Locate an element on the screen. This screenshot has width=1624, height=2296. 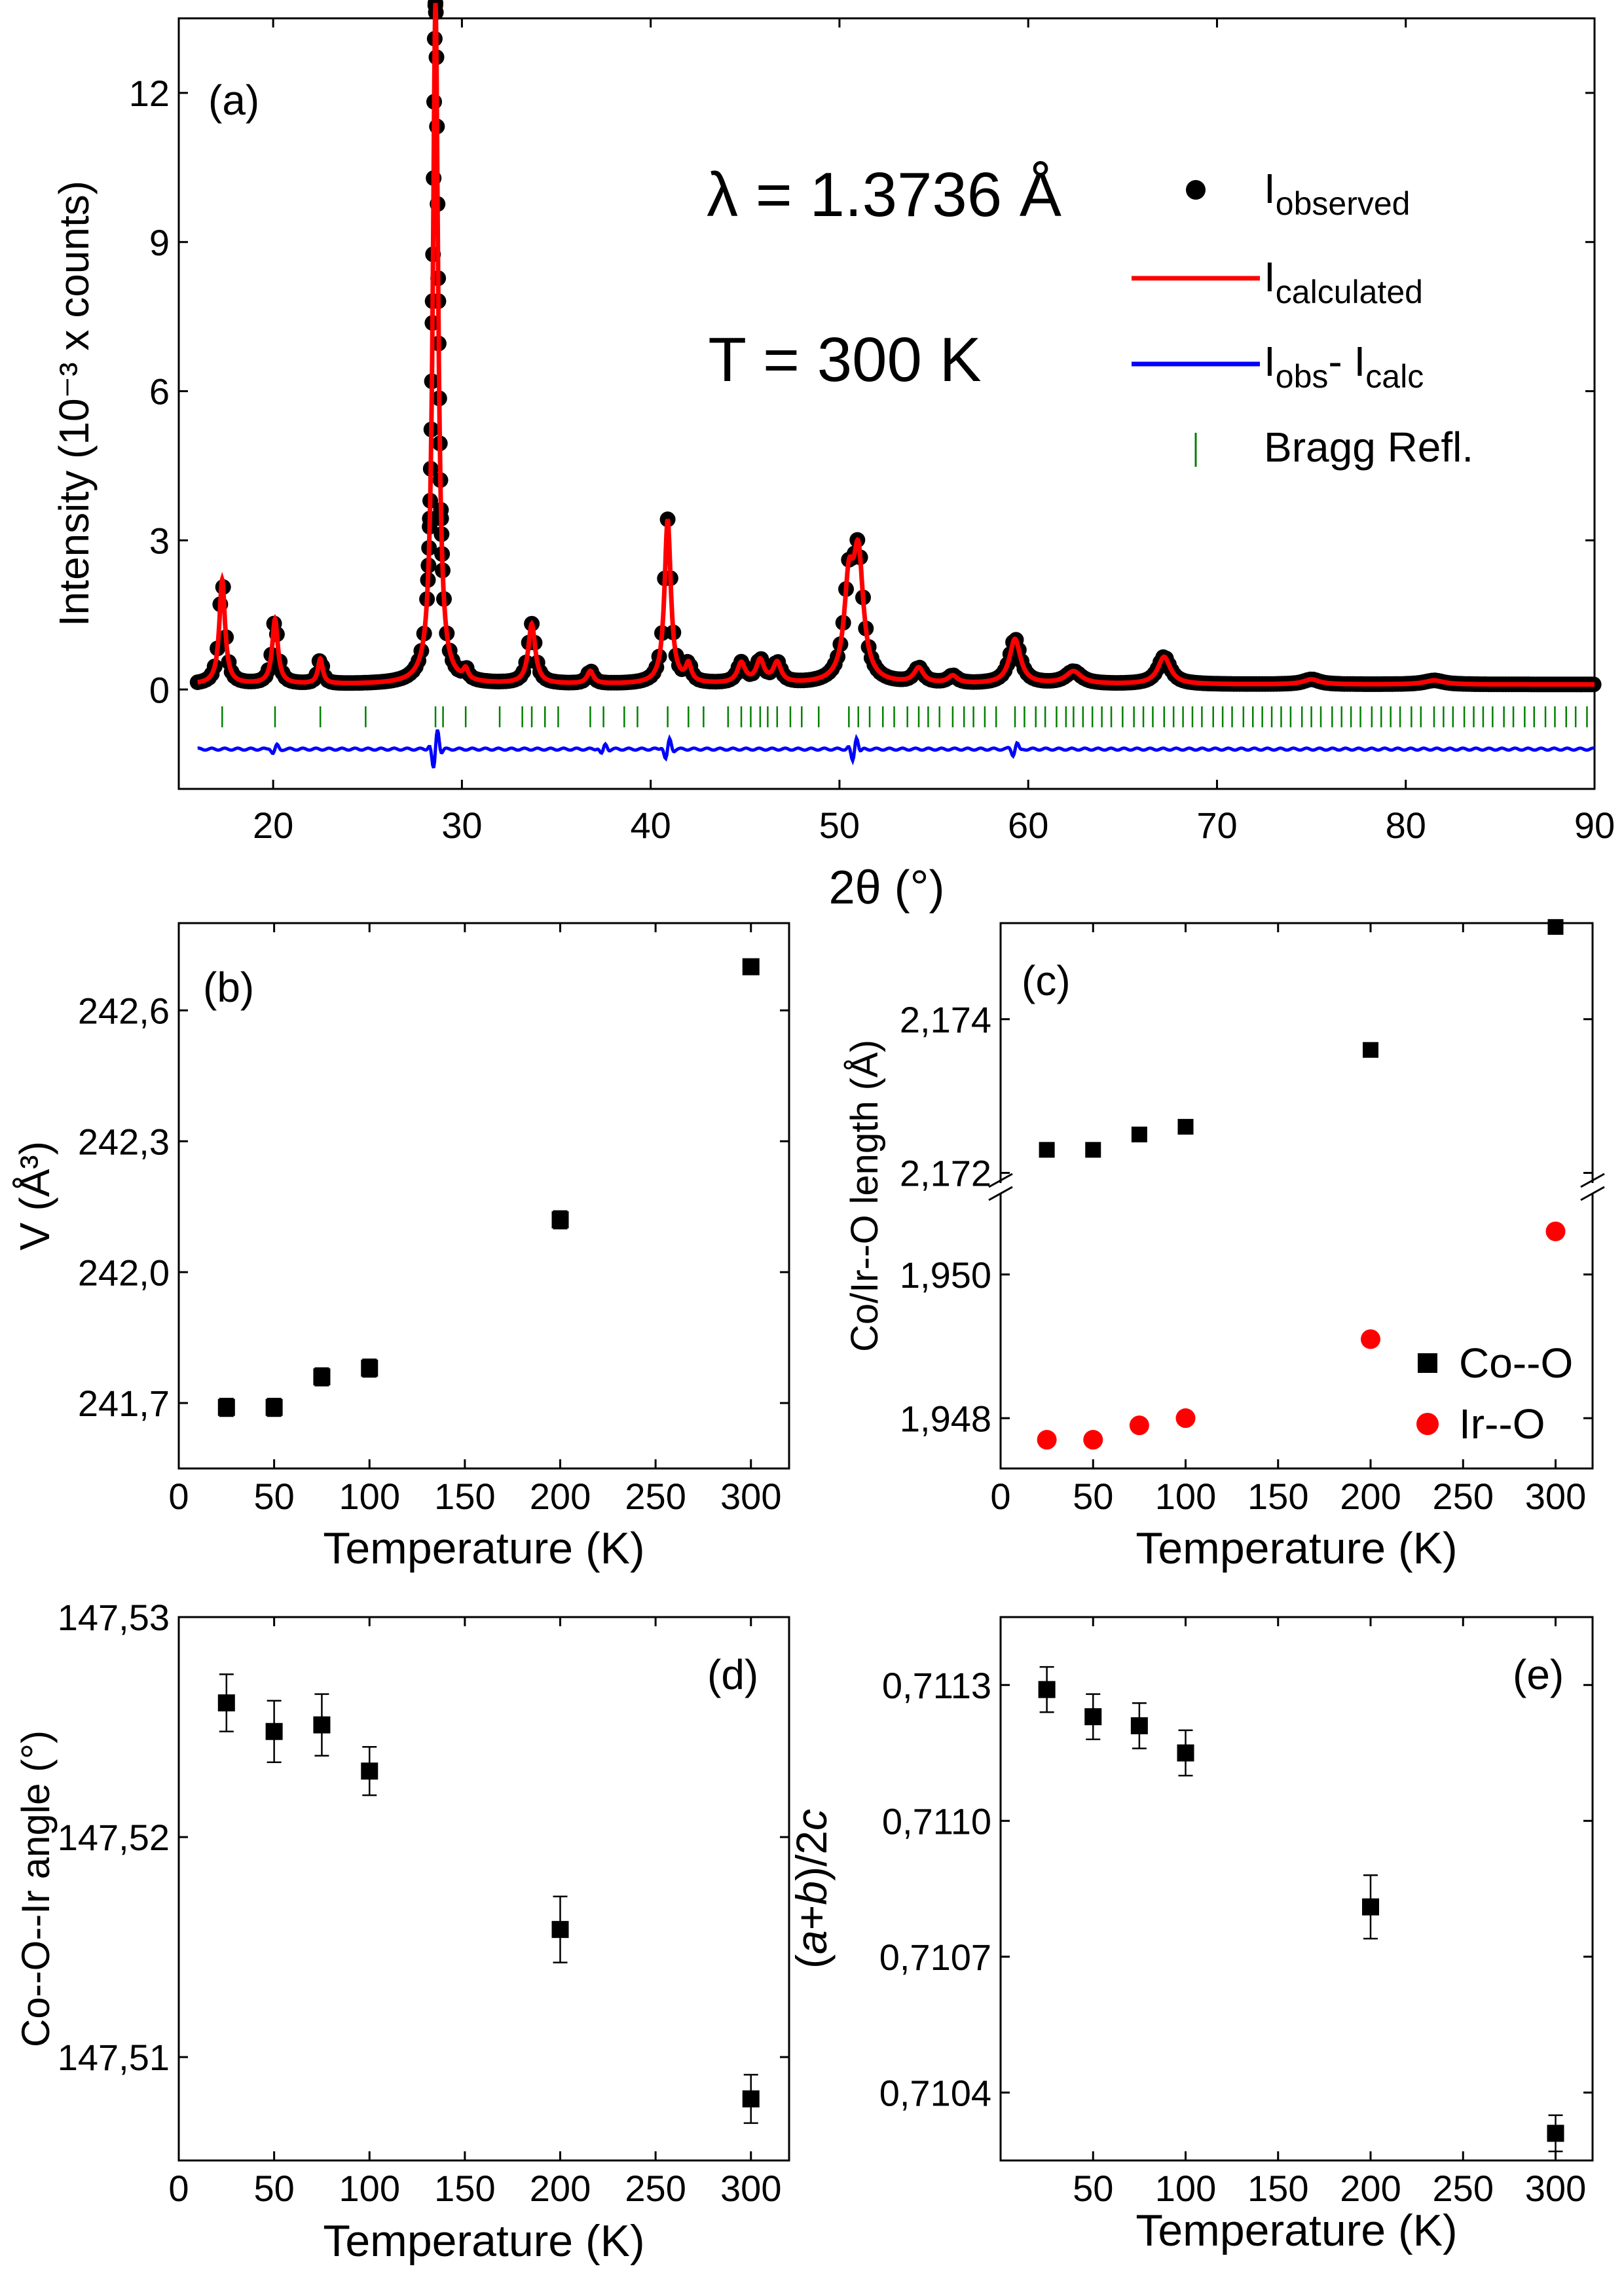
lower-y-tick-label: 1,948 is located at coordinates (945, 1418).